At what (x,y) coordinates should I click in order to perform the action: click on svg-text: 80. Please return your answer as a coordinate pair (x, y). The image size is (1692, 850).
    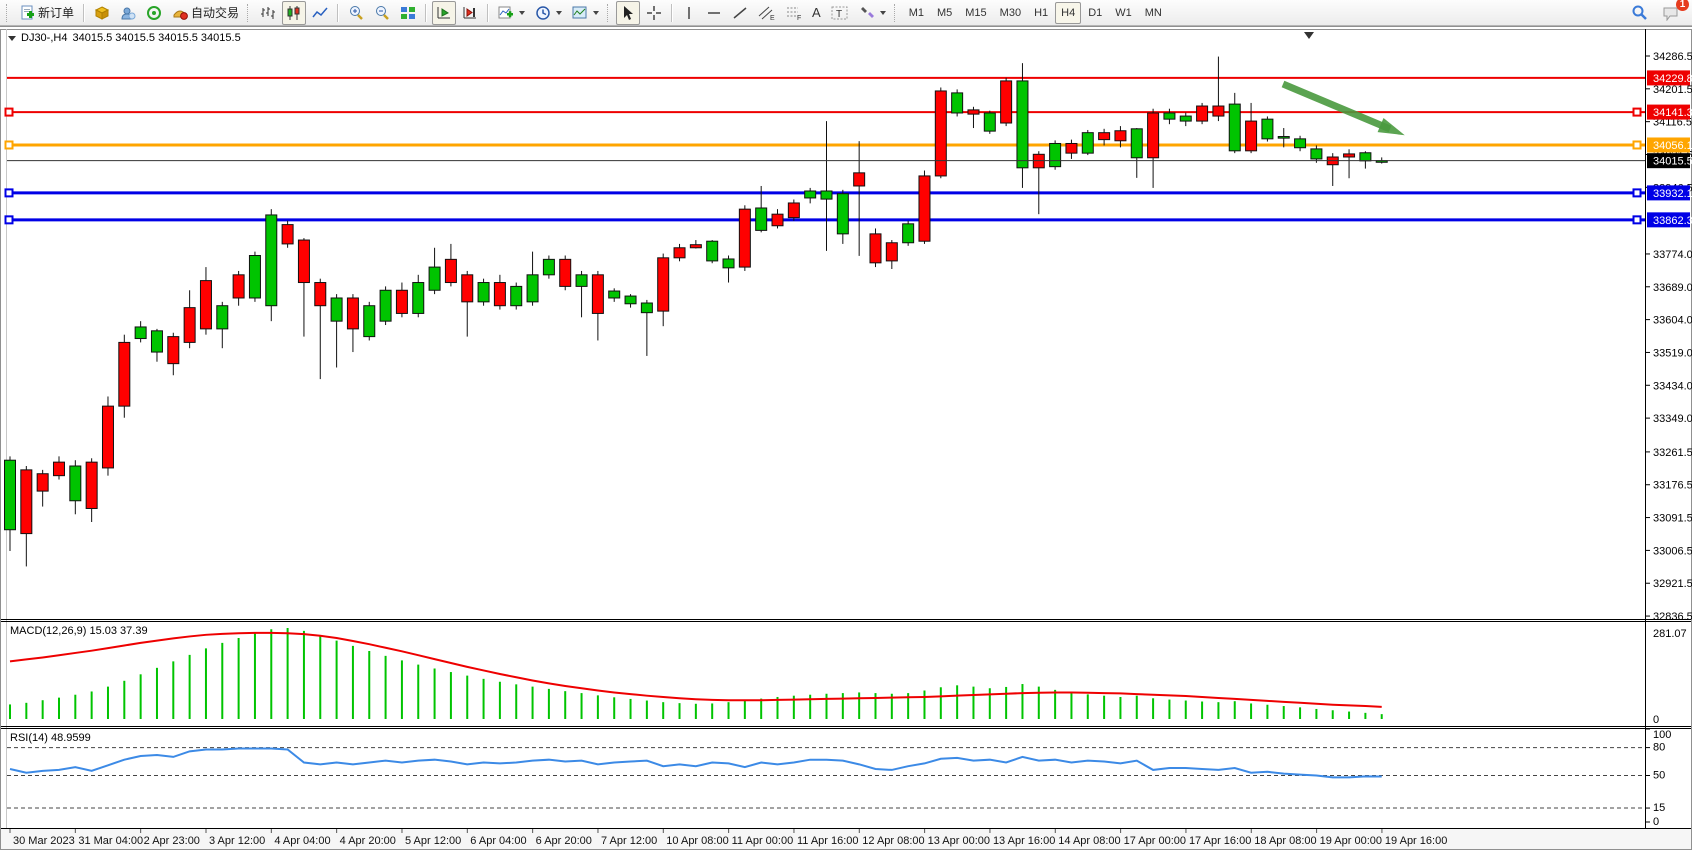
    Looking at the image, I should click on (1659, 748).